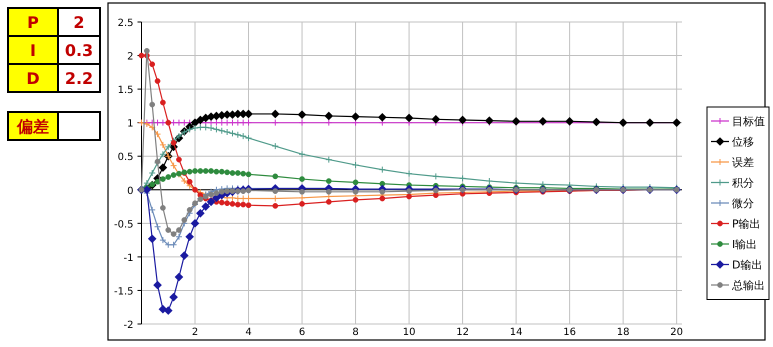  Describe the element at coordinates (130, 57) in the screenshot. I see `y-tick-label: 2` at that location.